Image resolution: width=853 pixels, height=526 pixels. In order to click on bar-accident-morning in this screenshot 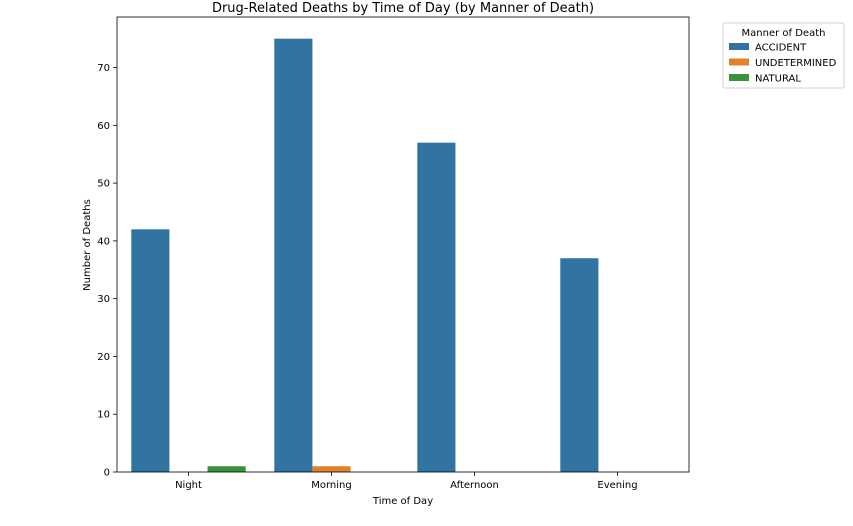, I will do `click(293, 255)`.